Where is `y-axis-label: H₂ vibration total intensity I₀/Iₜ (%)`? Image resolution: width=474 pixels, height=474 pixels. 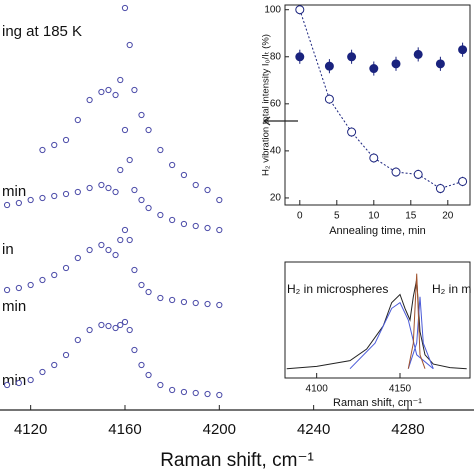 y-axis-label: H₂ vibration total intensity I₀/Iₜ (%) is located at coordinates (266, 105).